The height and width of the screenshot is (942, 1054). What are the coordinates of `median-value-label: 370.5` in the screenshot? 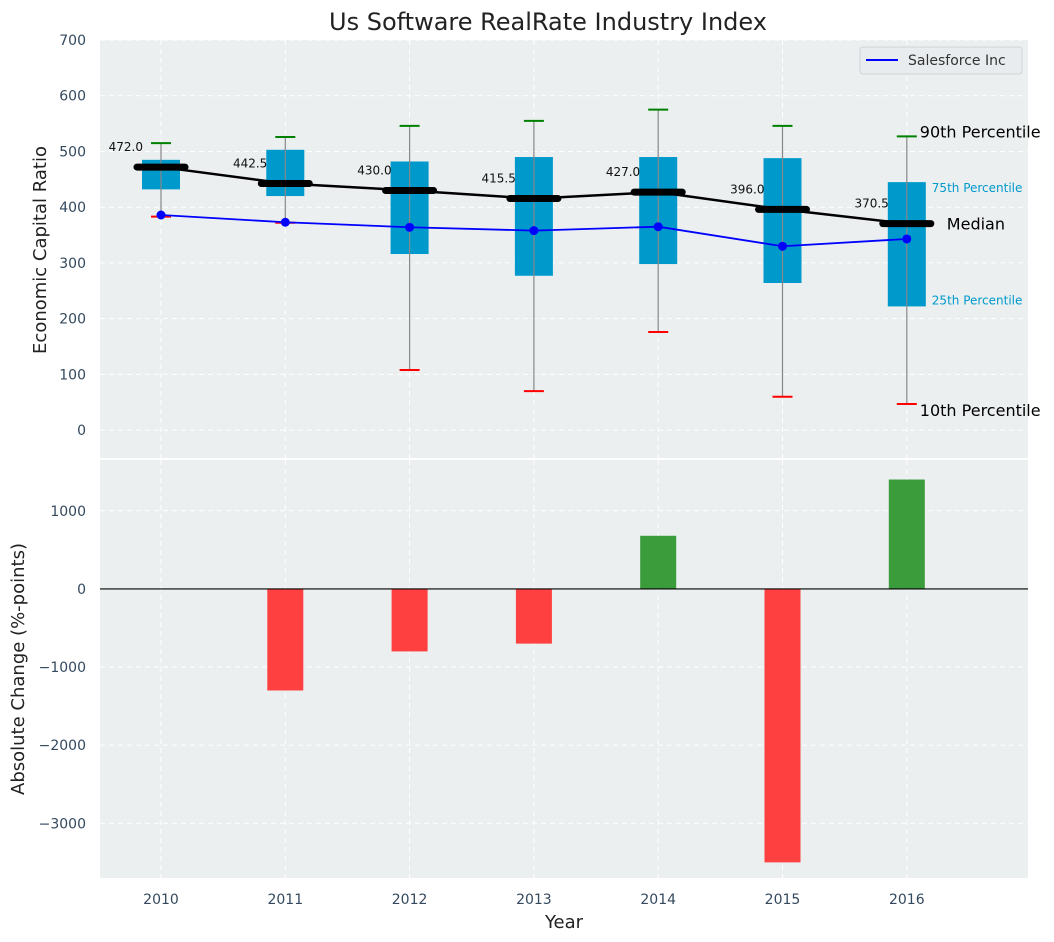 It's located at (871, 204).